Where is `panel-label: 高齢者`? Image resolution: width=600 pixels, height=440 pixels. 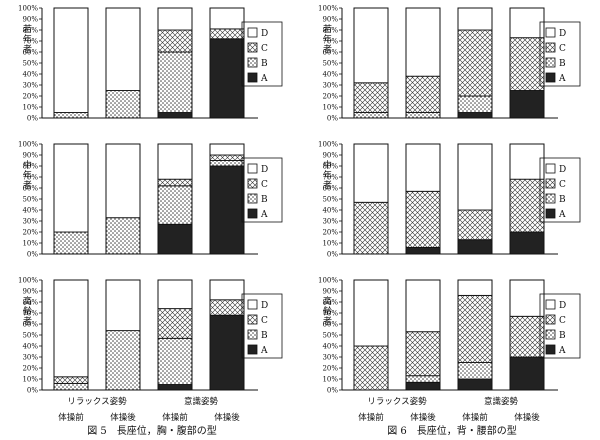
panel-label: 高齢者 is located at coordinates (26, 310).